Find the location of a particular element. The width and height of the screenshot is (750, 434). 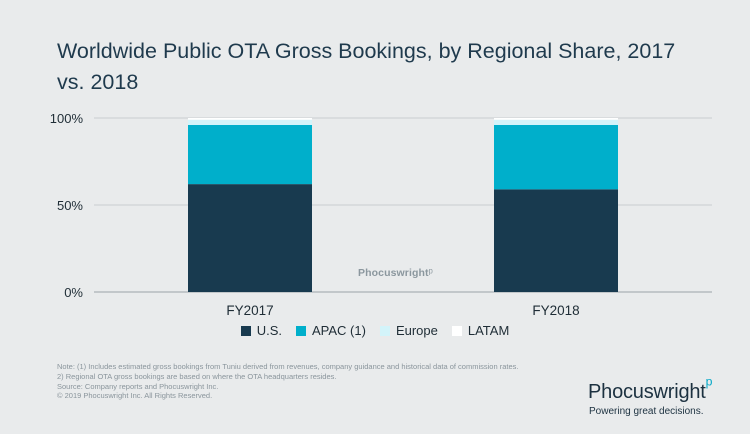

y-tick-label: 50% is located at coordinates (70, 205).